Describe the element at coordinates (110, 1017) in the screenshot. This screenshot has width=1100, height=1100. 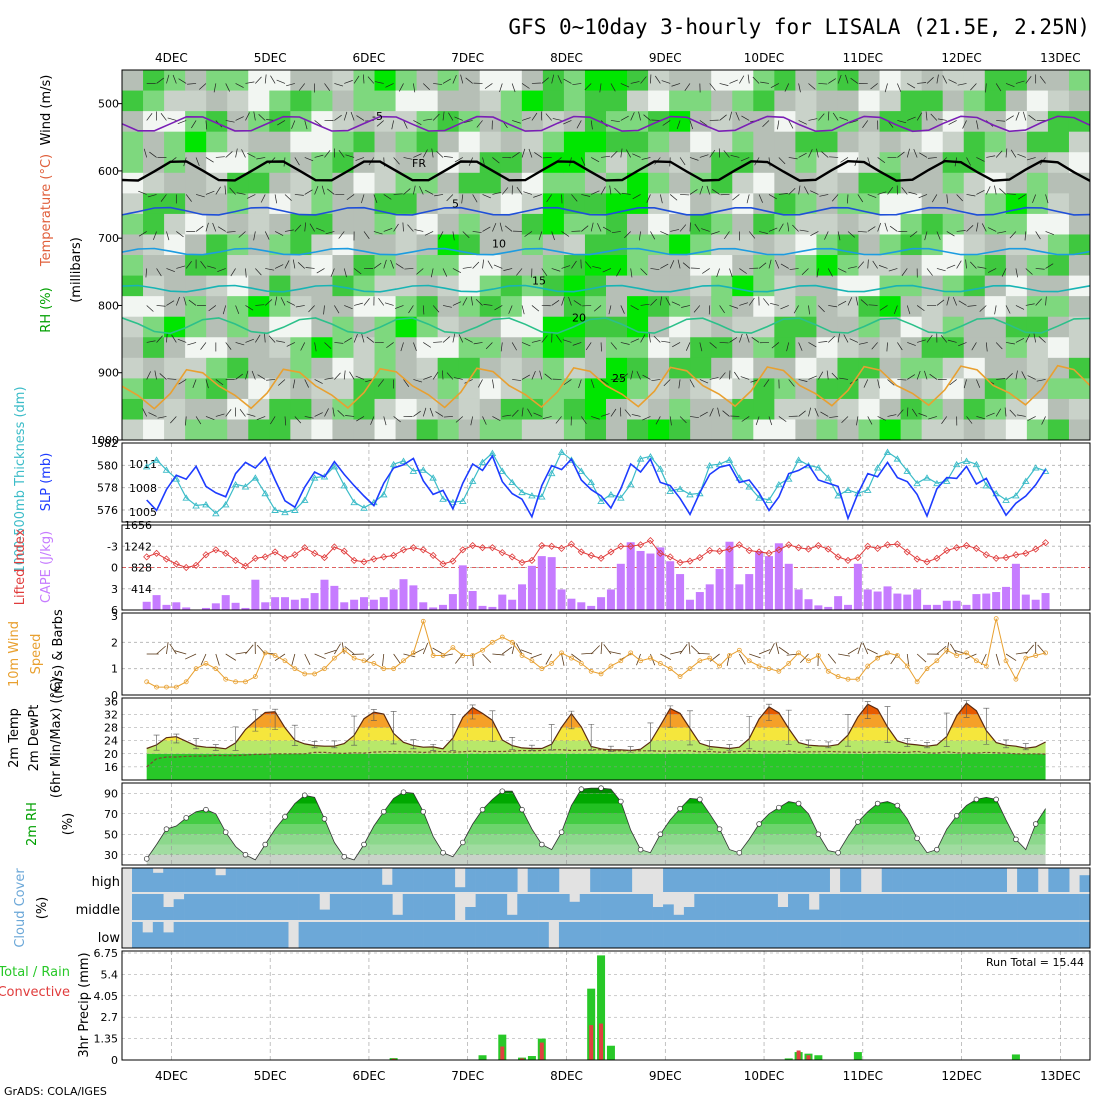
I see `precip-tick: 2.7` at that location.